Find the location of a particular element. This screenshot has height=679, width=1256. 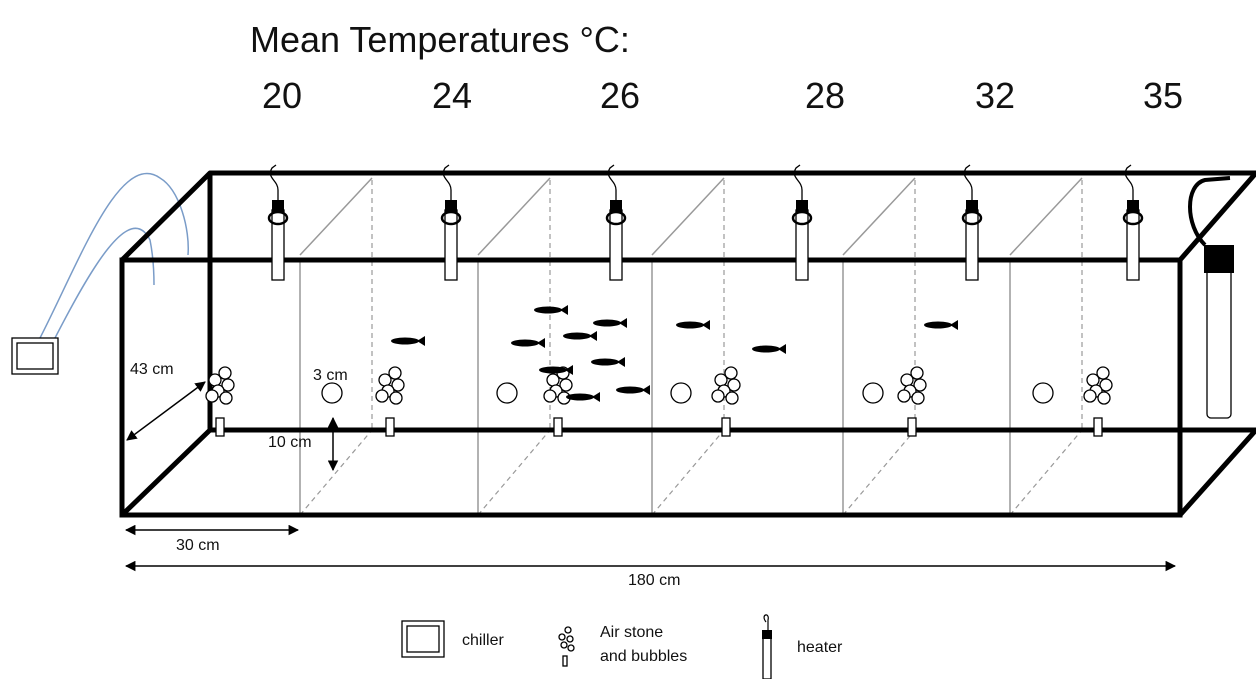

temperature: 28 is located at coordinates (825, 95).